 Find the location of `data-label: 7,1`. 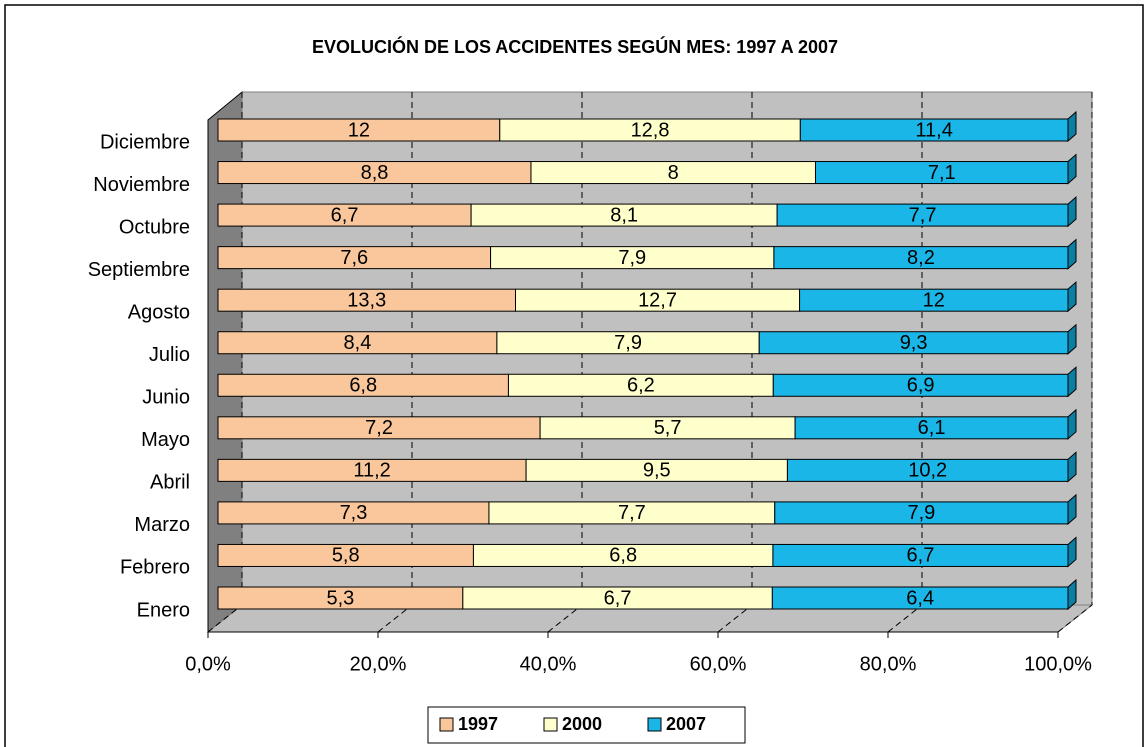

data-label: 7,1 is located at coordinates (942, 173).